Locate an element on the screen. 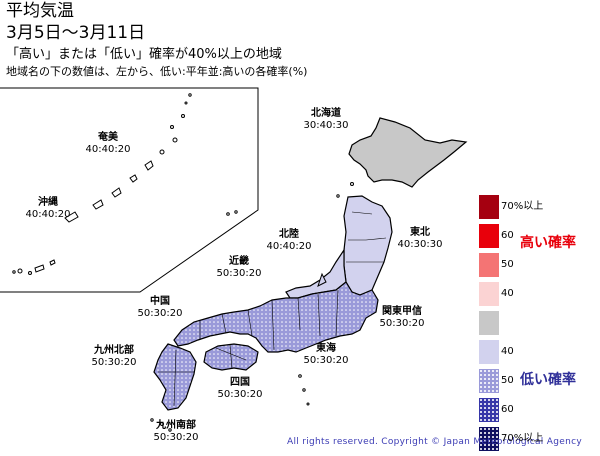 This screenshot has width=600, height=456. region-name: 東北 is located at coordinates (419, 232).